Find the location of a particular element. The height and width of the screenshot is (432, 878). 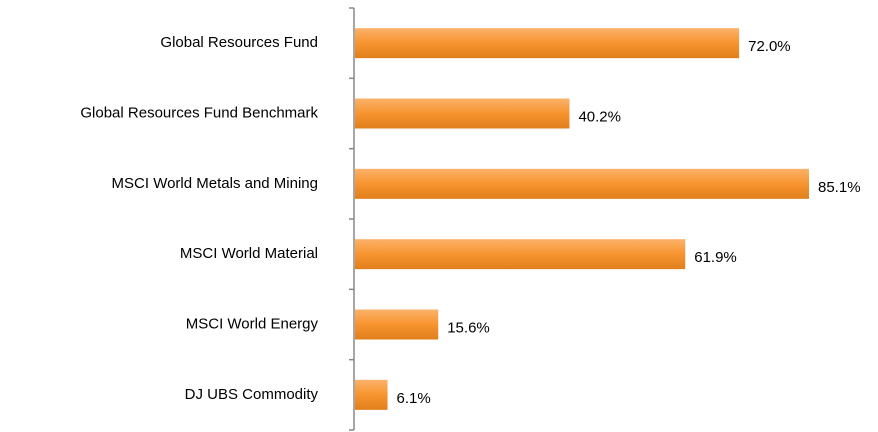

category-label: Global Resources Fund is located at coordinates (239, 42).